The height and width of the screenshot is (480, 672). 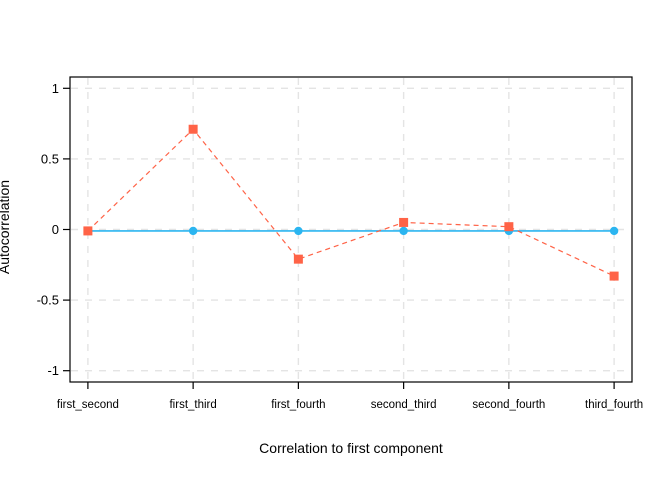 I want to click on x-tick-label: second_third, so click(x=404, y=405).